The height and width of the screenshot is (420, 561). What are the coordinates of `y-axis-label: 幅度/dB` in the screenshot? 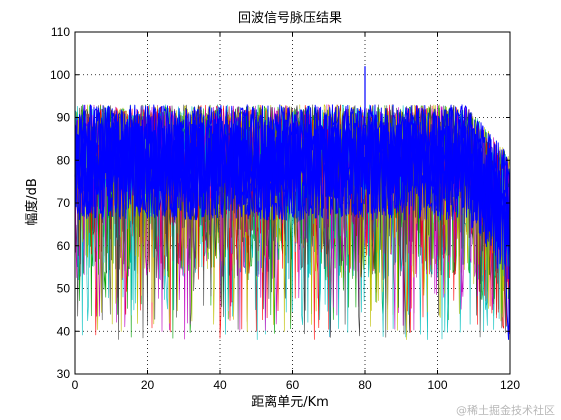 It's located at (32, 202).